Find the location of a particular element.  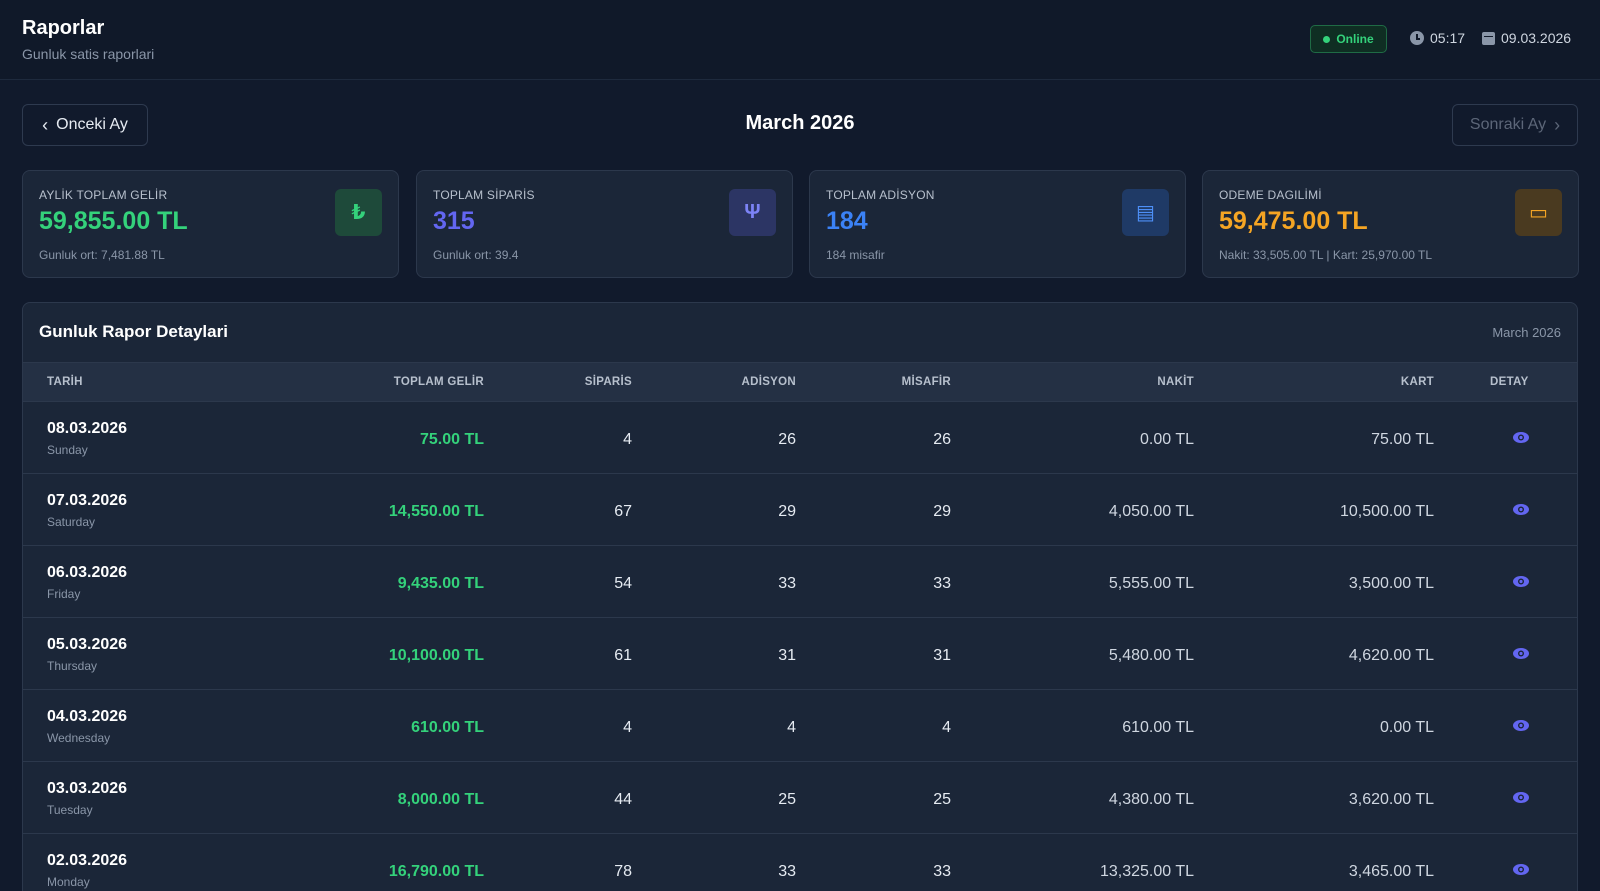

kpi-label: AYLİK TOPLAM GELİR is located at coordinates (103, 195).